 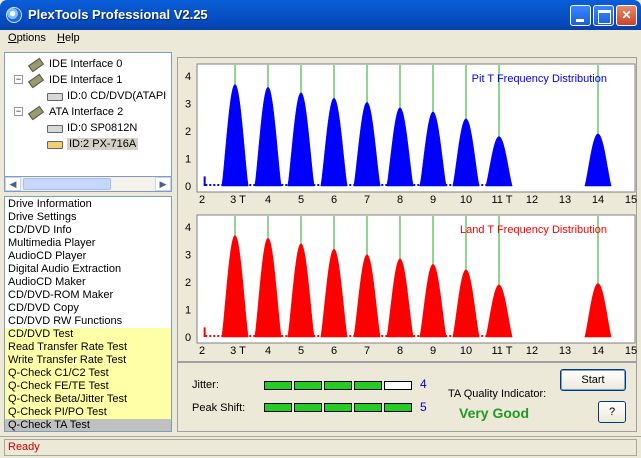 What do you see at coordinates (532, 351) in the screenshot?
I see `x-tick-label: 12` at bounding box center [532, 351].